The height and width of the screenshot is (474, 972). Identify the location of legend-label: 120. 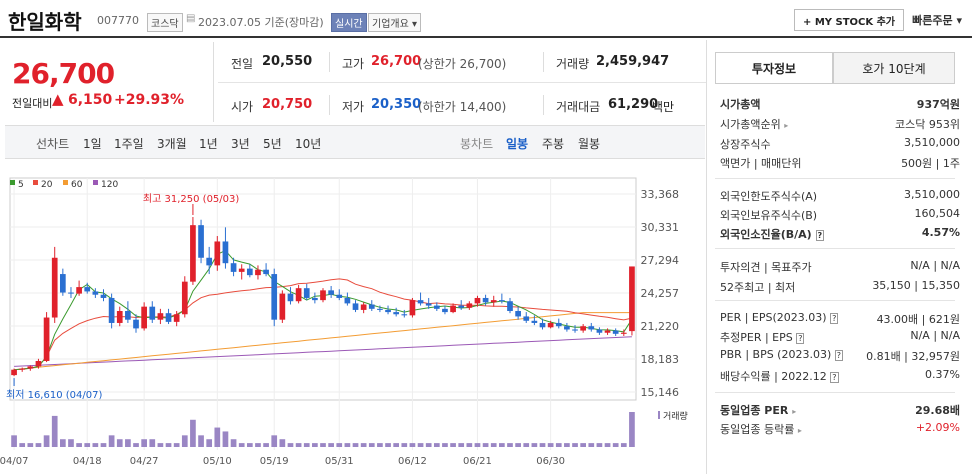
(109, 185).